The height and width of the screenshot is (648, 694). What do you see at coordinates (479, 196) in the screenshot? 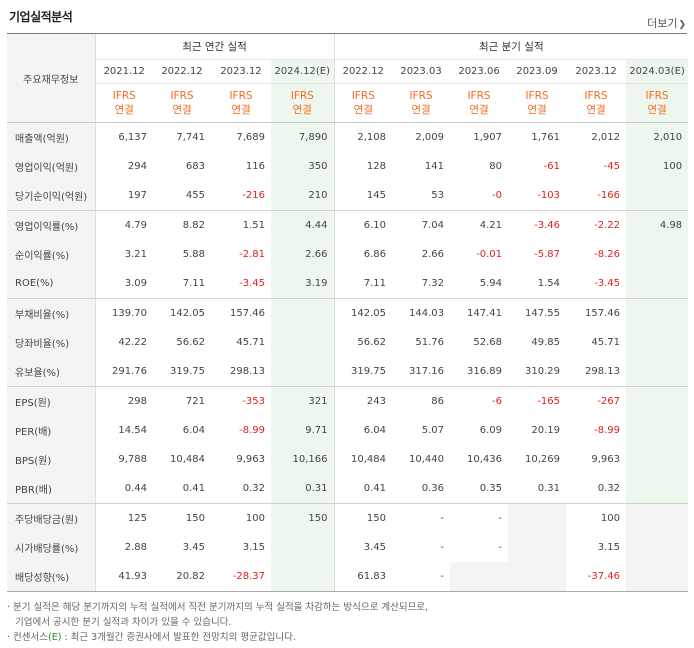
I see `table-cell: -0` at bounding box center [479, 196].